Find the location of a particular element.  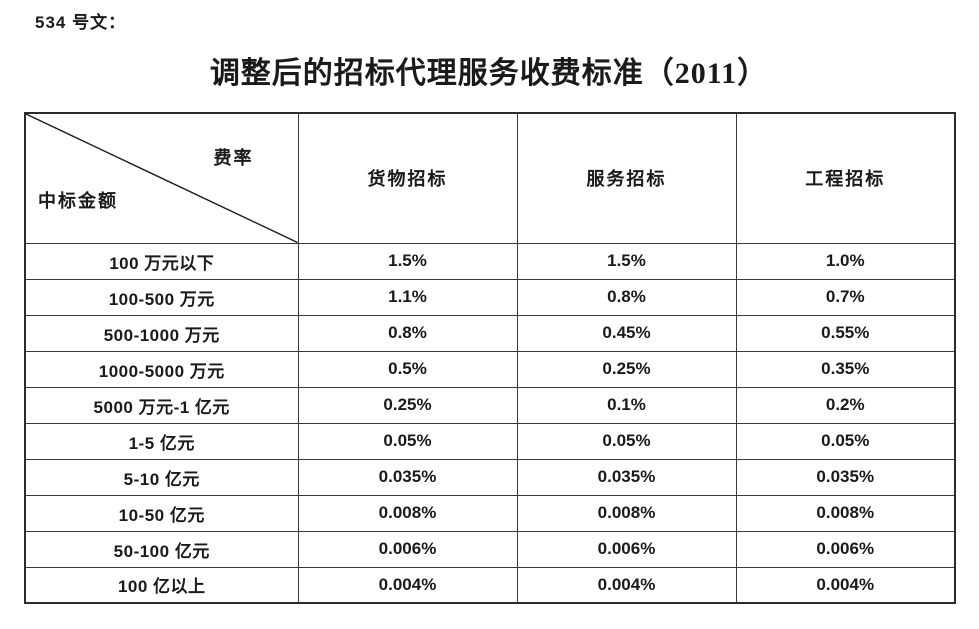

amount-cell: 100 亿以上 is located at coordinates (161, 585).